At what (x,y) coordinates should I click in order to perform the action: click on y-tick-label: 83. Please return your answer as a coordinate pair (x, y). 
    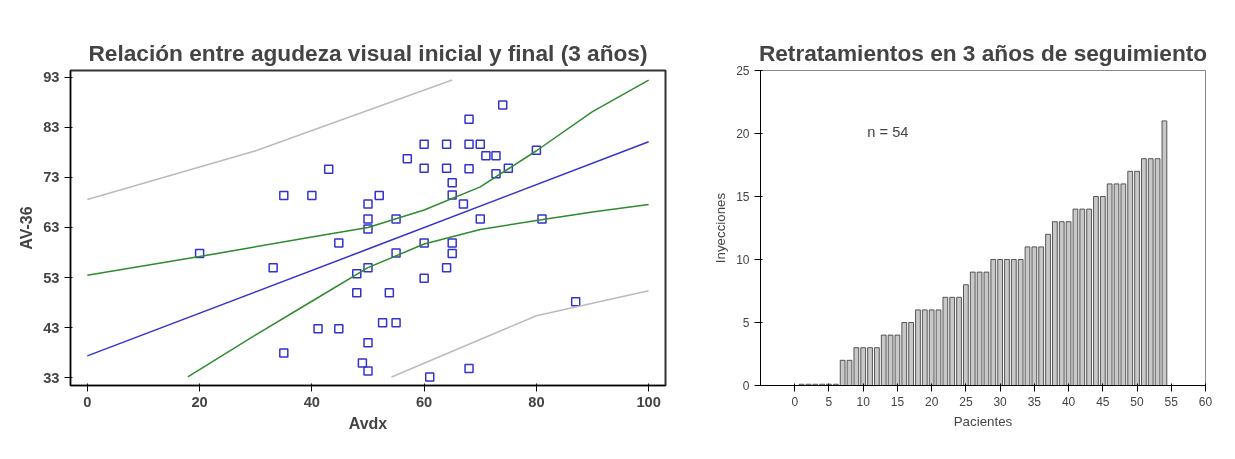
    Looking at the image, I should click on (51, 127).